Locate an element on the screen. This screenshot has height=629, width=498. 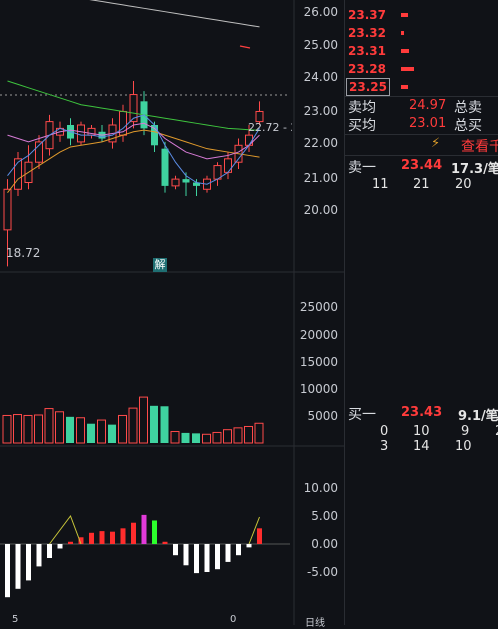
price-axis-label: 20.00 is located at coordinates (320, 210).